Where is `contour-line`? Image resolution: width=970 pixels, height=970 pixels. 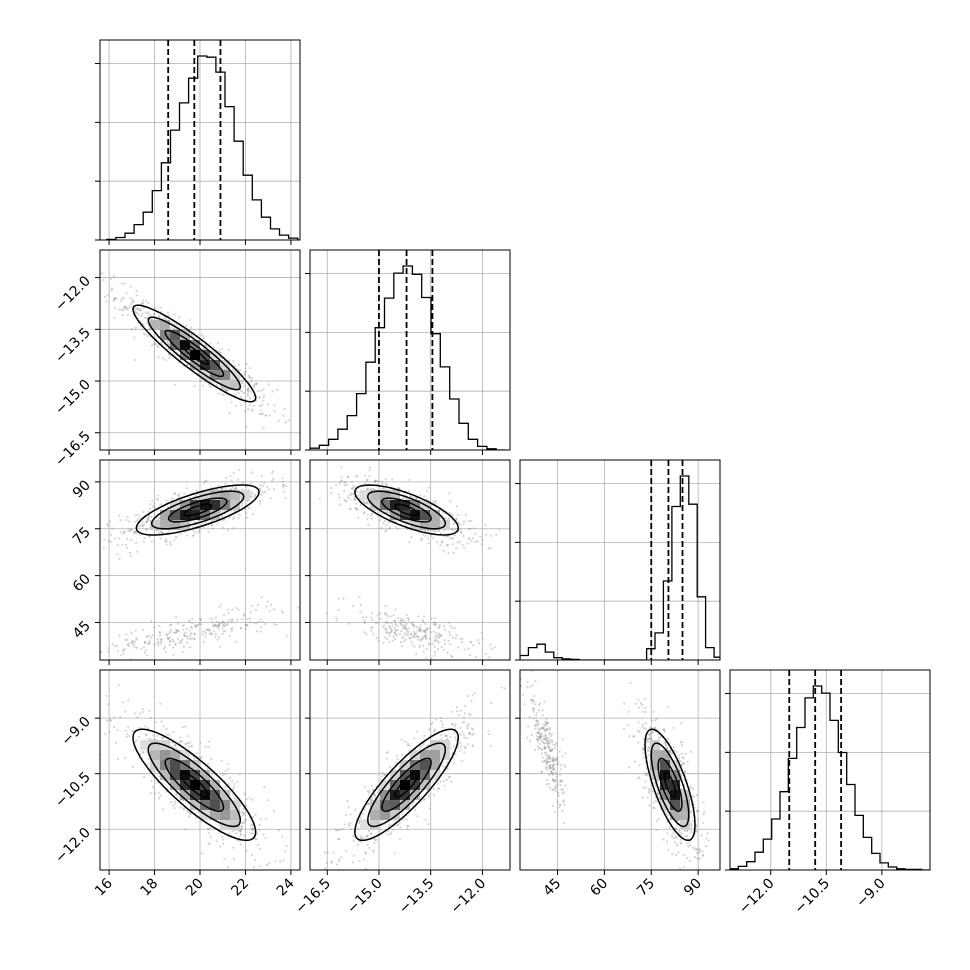 contour-line is located at coordinates (194, 785).